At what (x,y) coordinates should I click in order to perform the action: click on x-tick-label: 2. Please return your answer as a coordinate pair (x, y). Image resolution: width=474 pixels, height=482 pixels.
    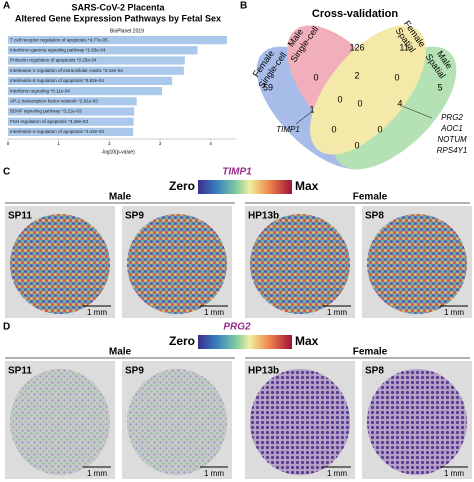
    Looking at the image, I should click on (109, 143).